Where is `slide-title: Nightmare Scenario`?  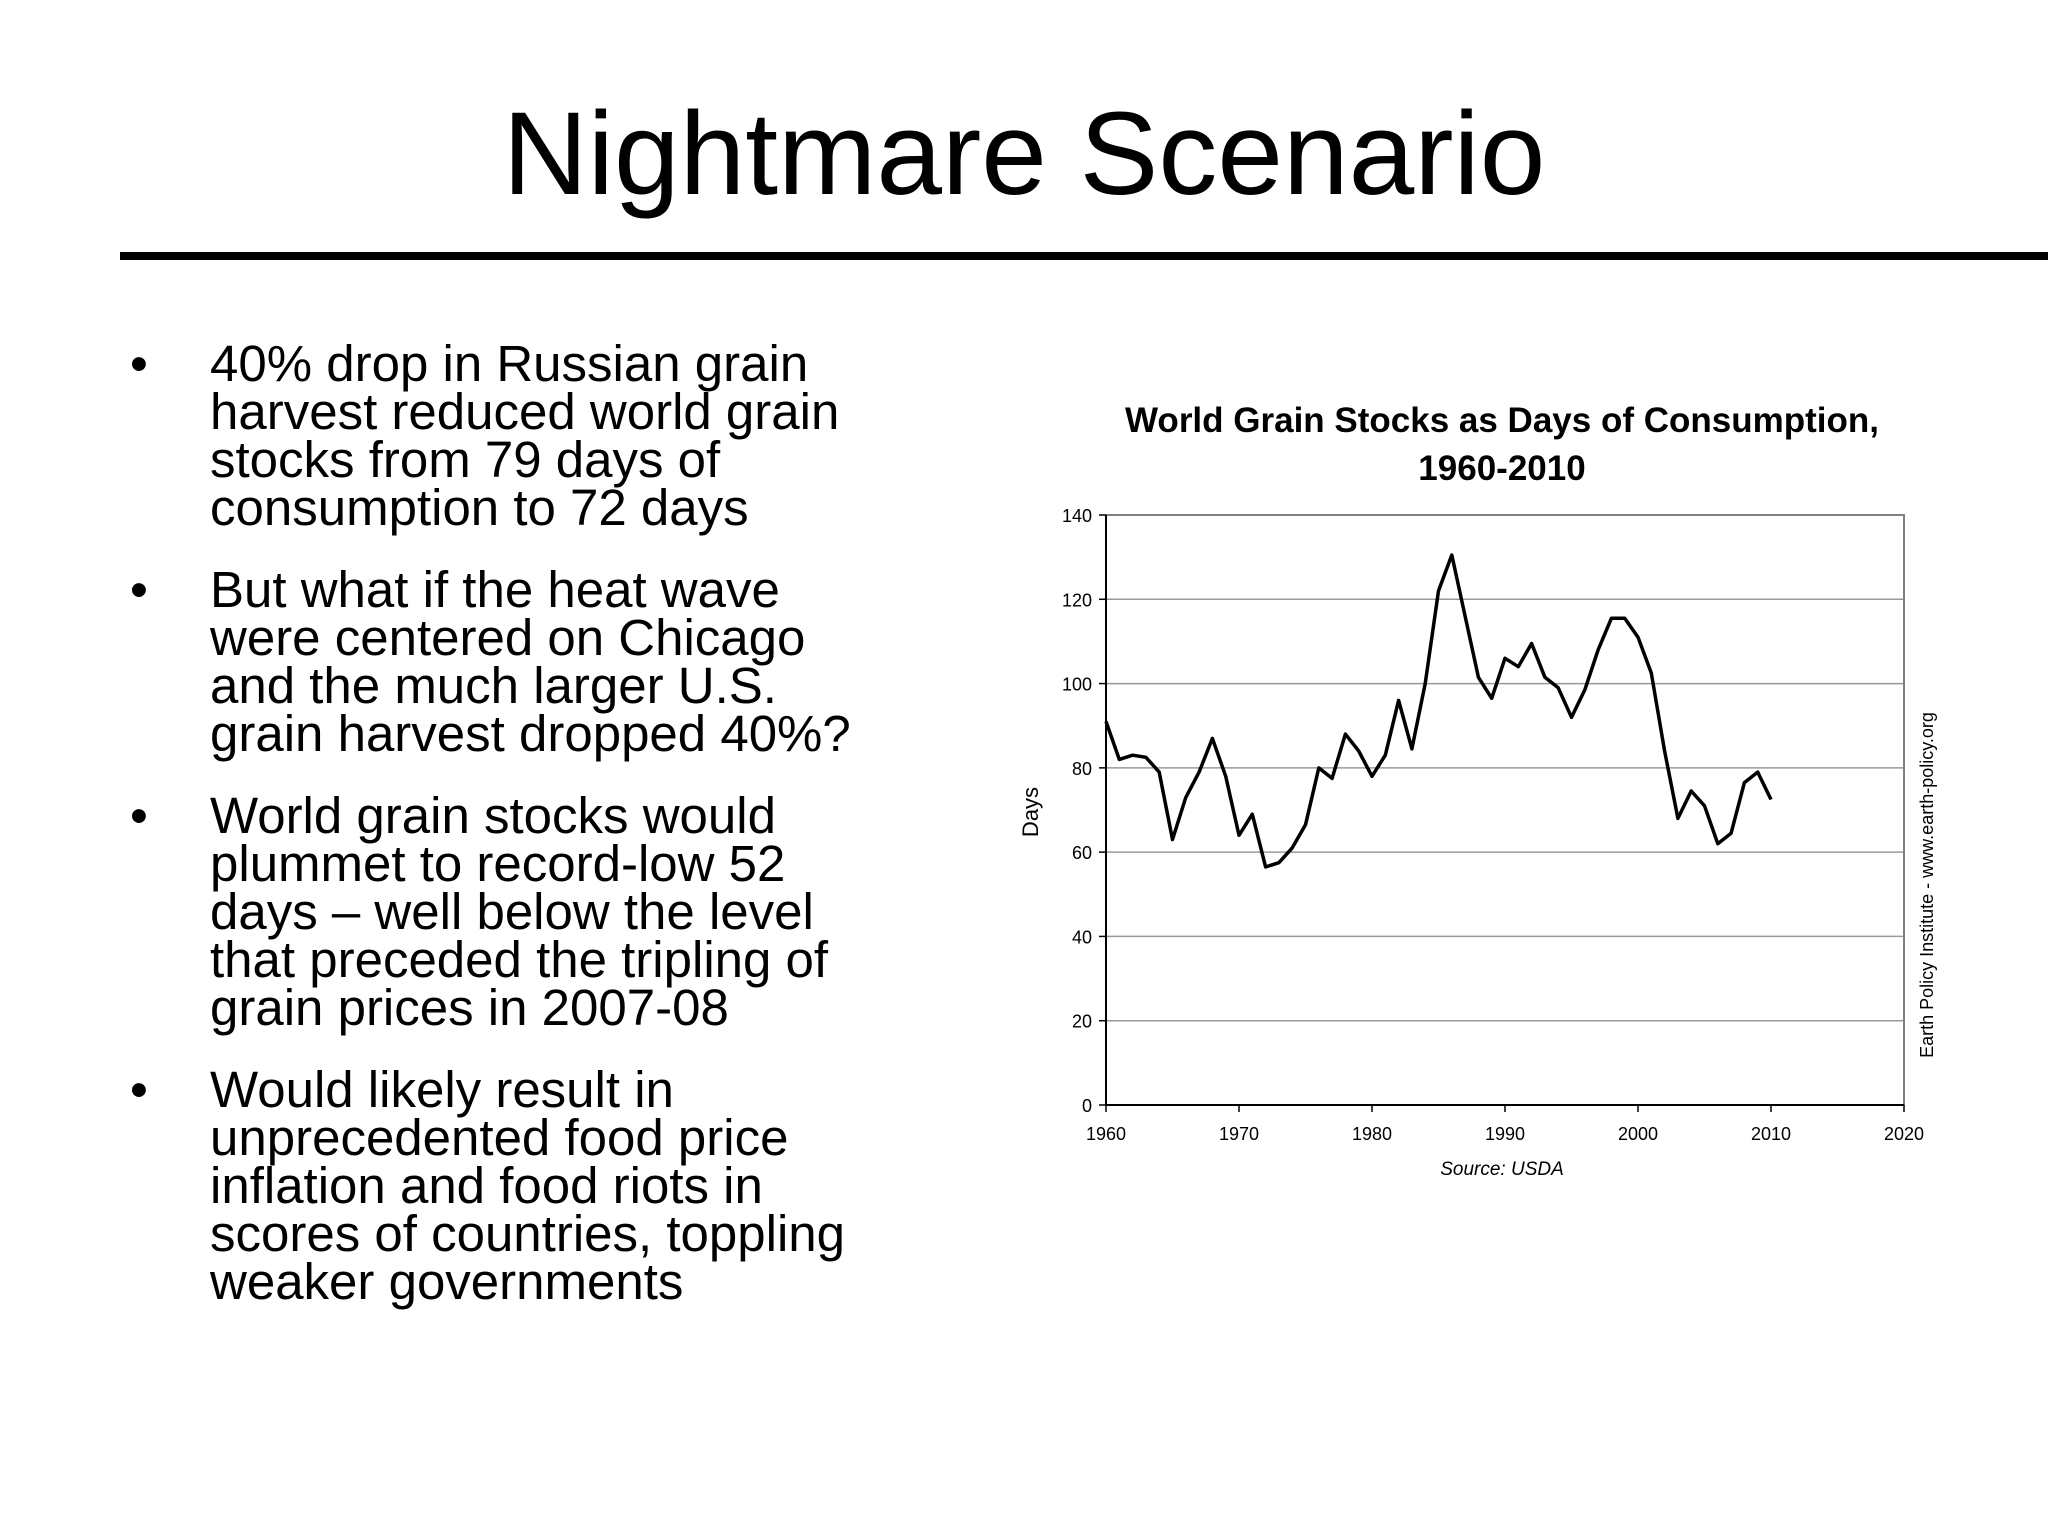
slide-title: Nightmare Scenario is located at coordinates (1024, 154).